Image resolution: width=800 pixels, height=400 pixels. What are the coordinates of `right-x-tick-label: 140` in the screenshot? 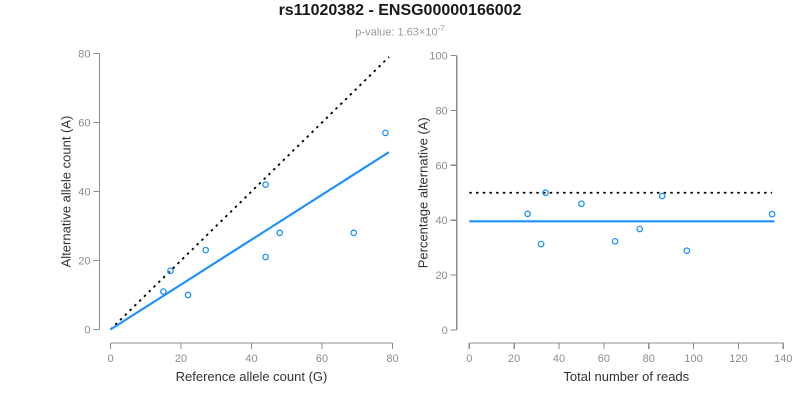 It's located at (783, 359).